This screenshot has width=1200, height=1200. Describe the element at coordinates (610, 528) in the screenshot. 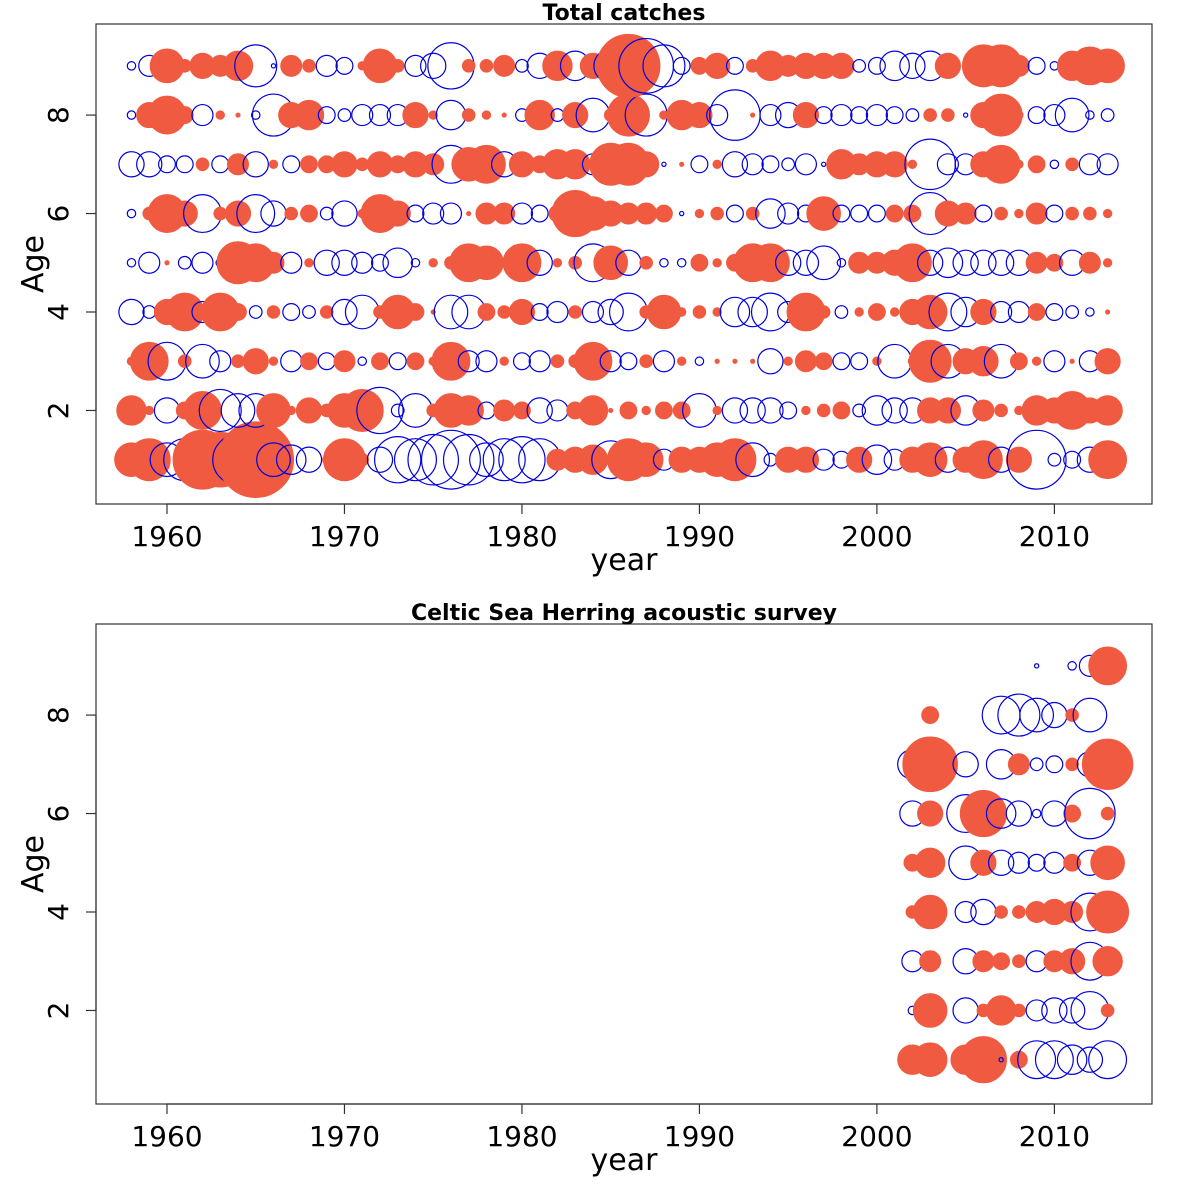

I see `x-axis: 1960 1970 1980 1990 2000 2010` at that location.